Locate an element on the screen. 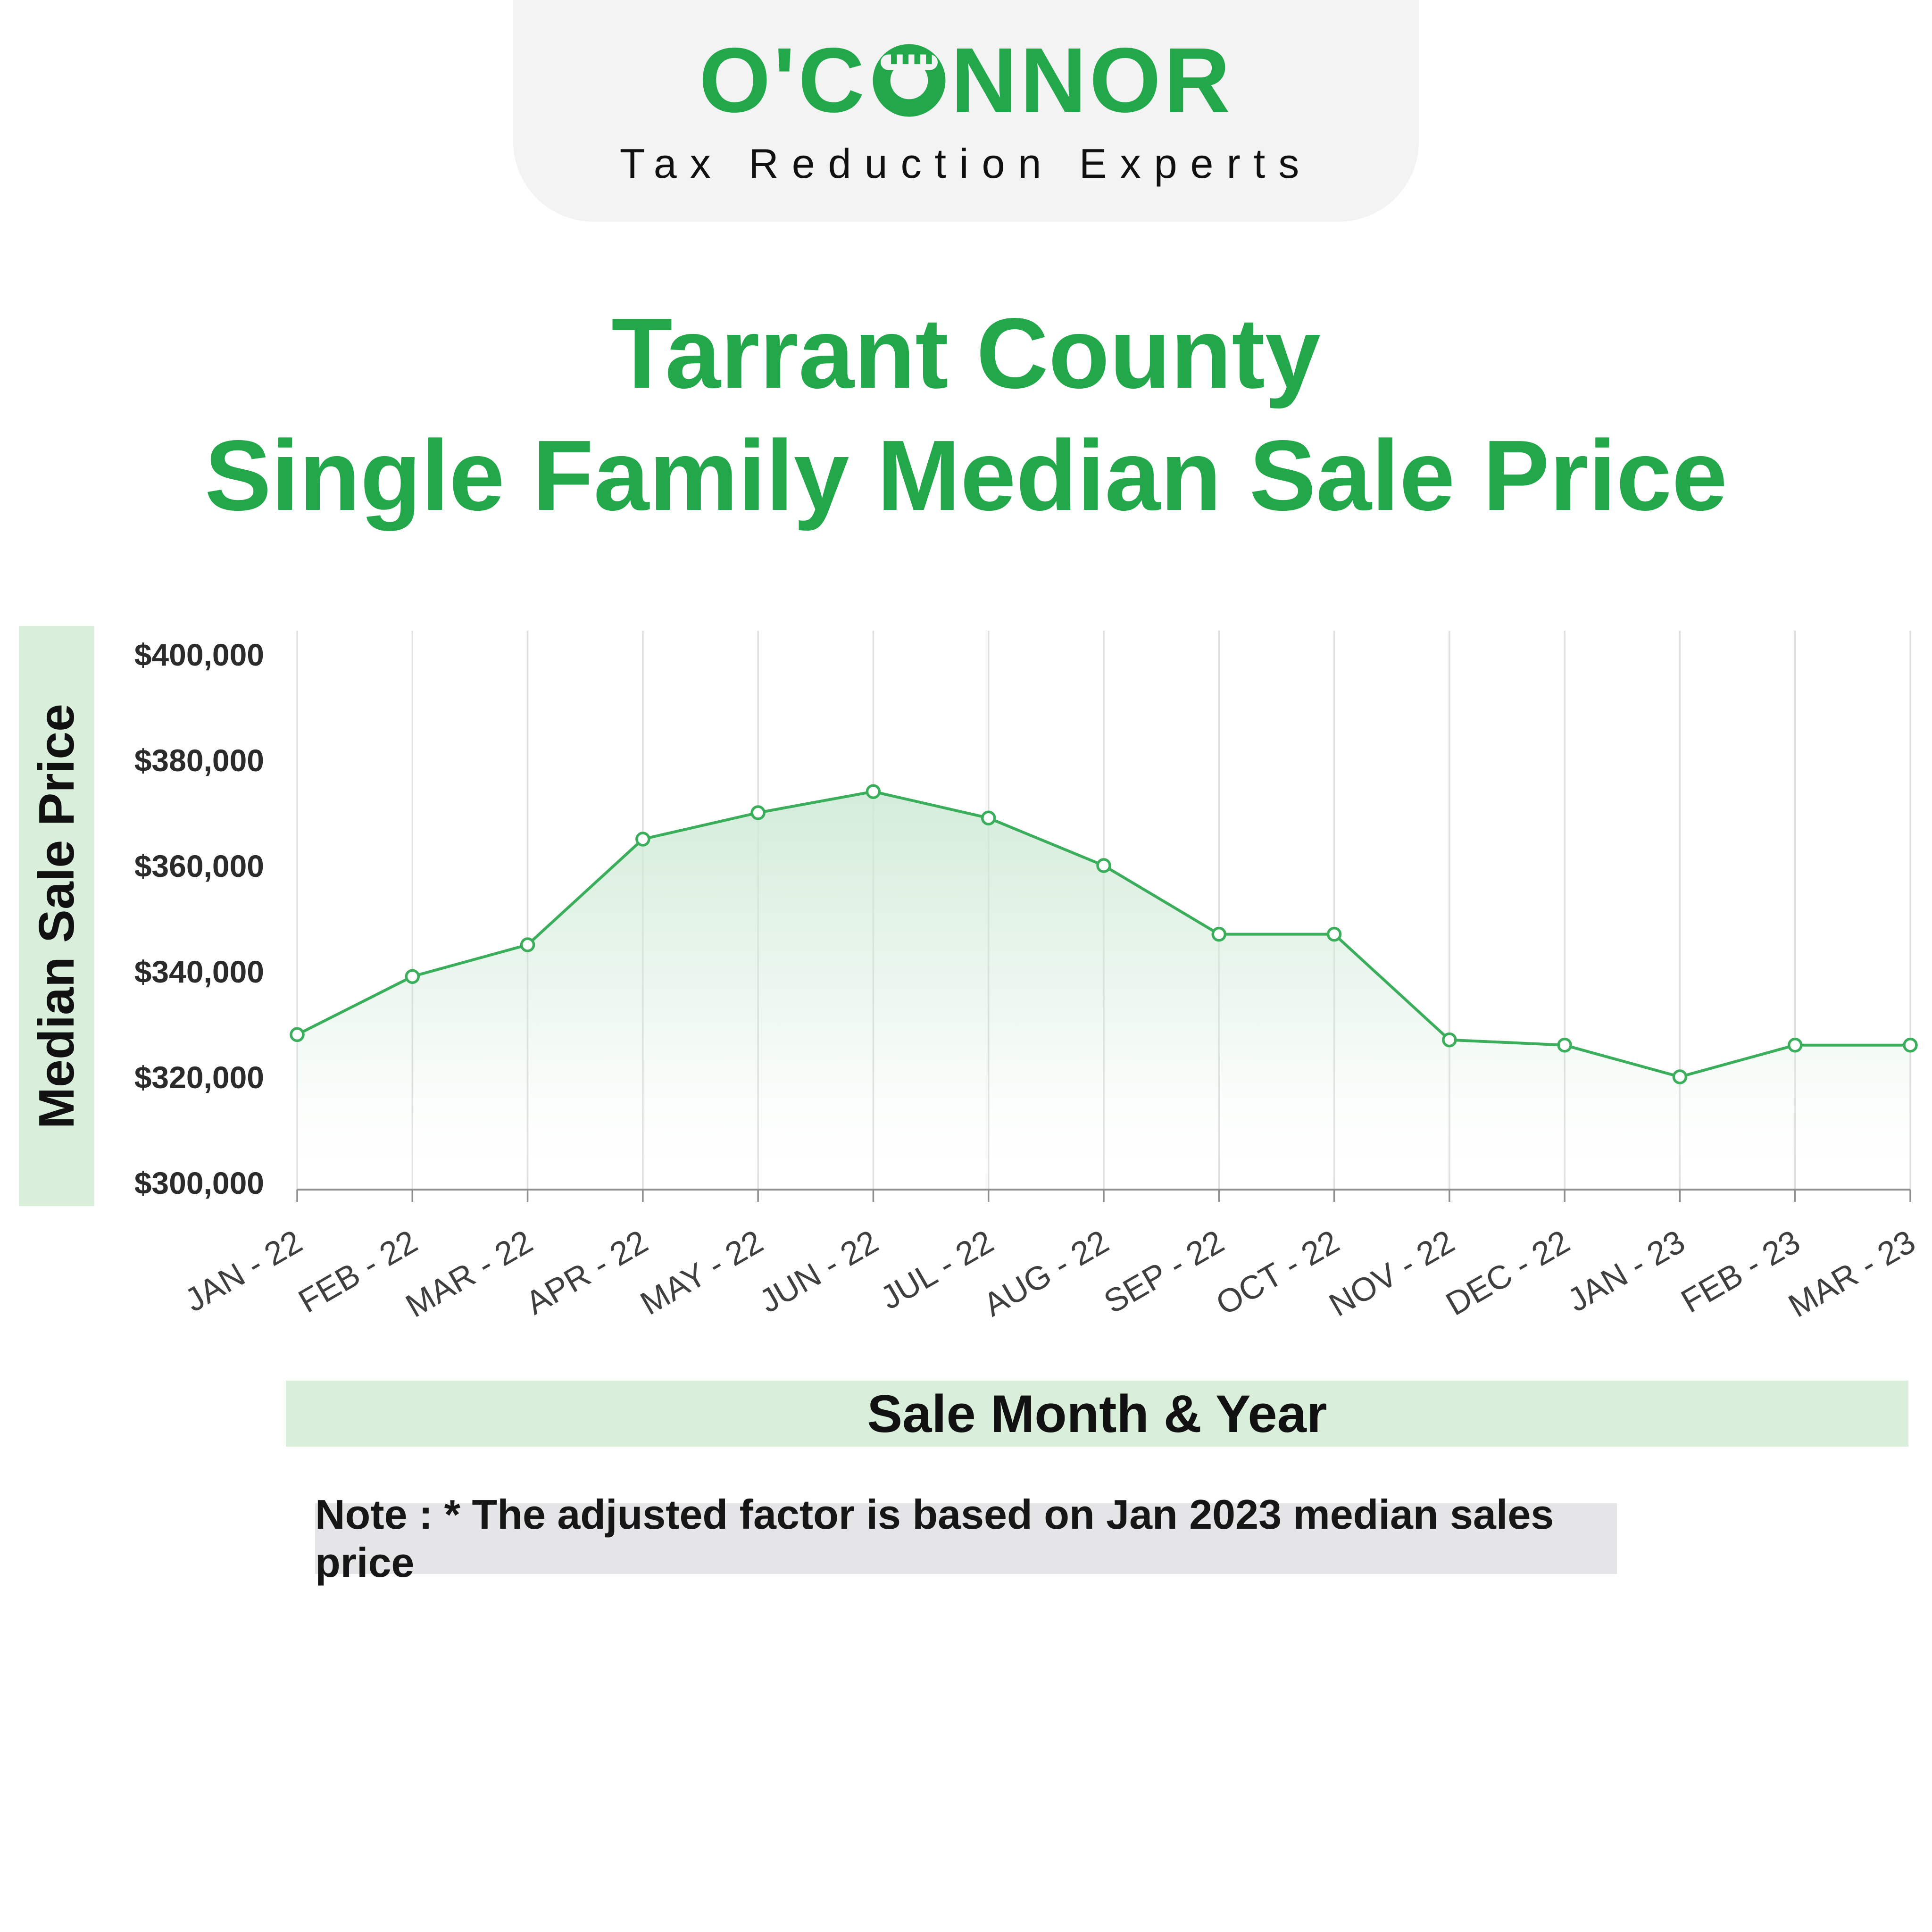 This screenshot has height=1932, width=1932. y-tick-label: $320,000 is located at coordinates (199, 1077).